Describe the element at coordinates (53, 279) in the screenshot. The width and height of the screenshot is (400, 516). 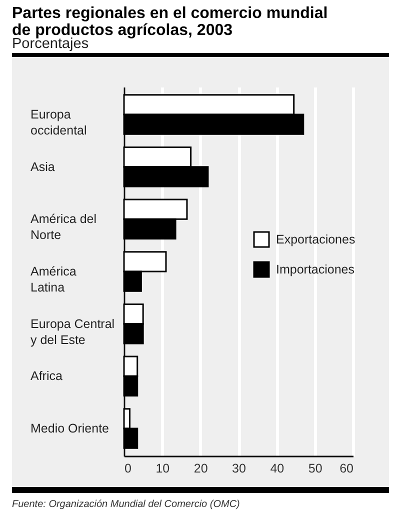
I see `y-tick-label: América Latina` at that location.